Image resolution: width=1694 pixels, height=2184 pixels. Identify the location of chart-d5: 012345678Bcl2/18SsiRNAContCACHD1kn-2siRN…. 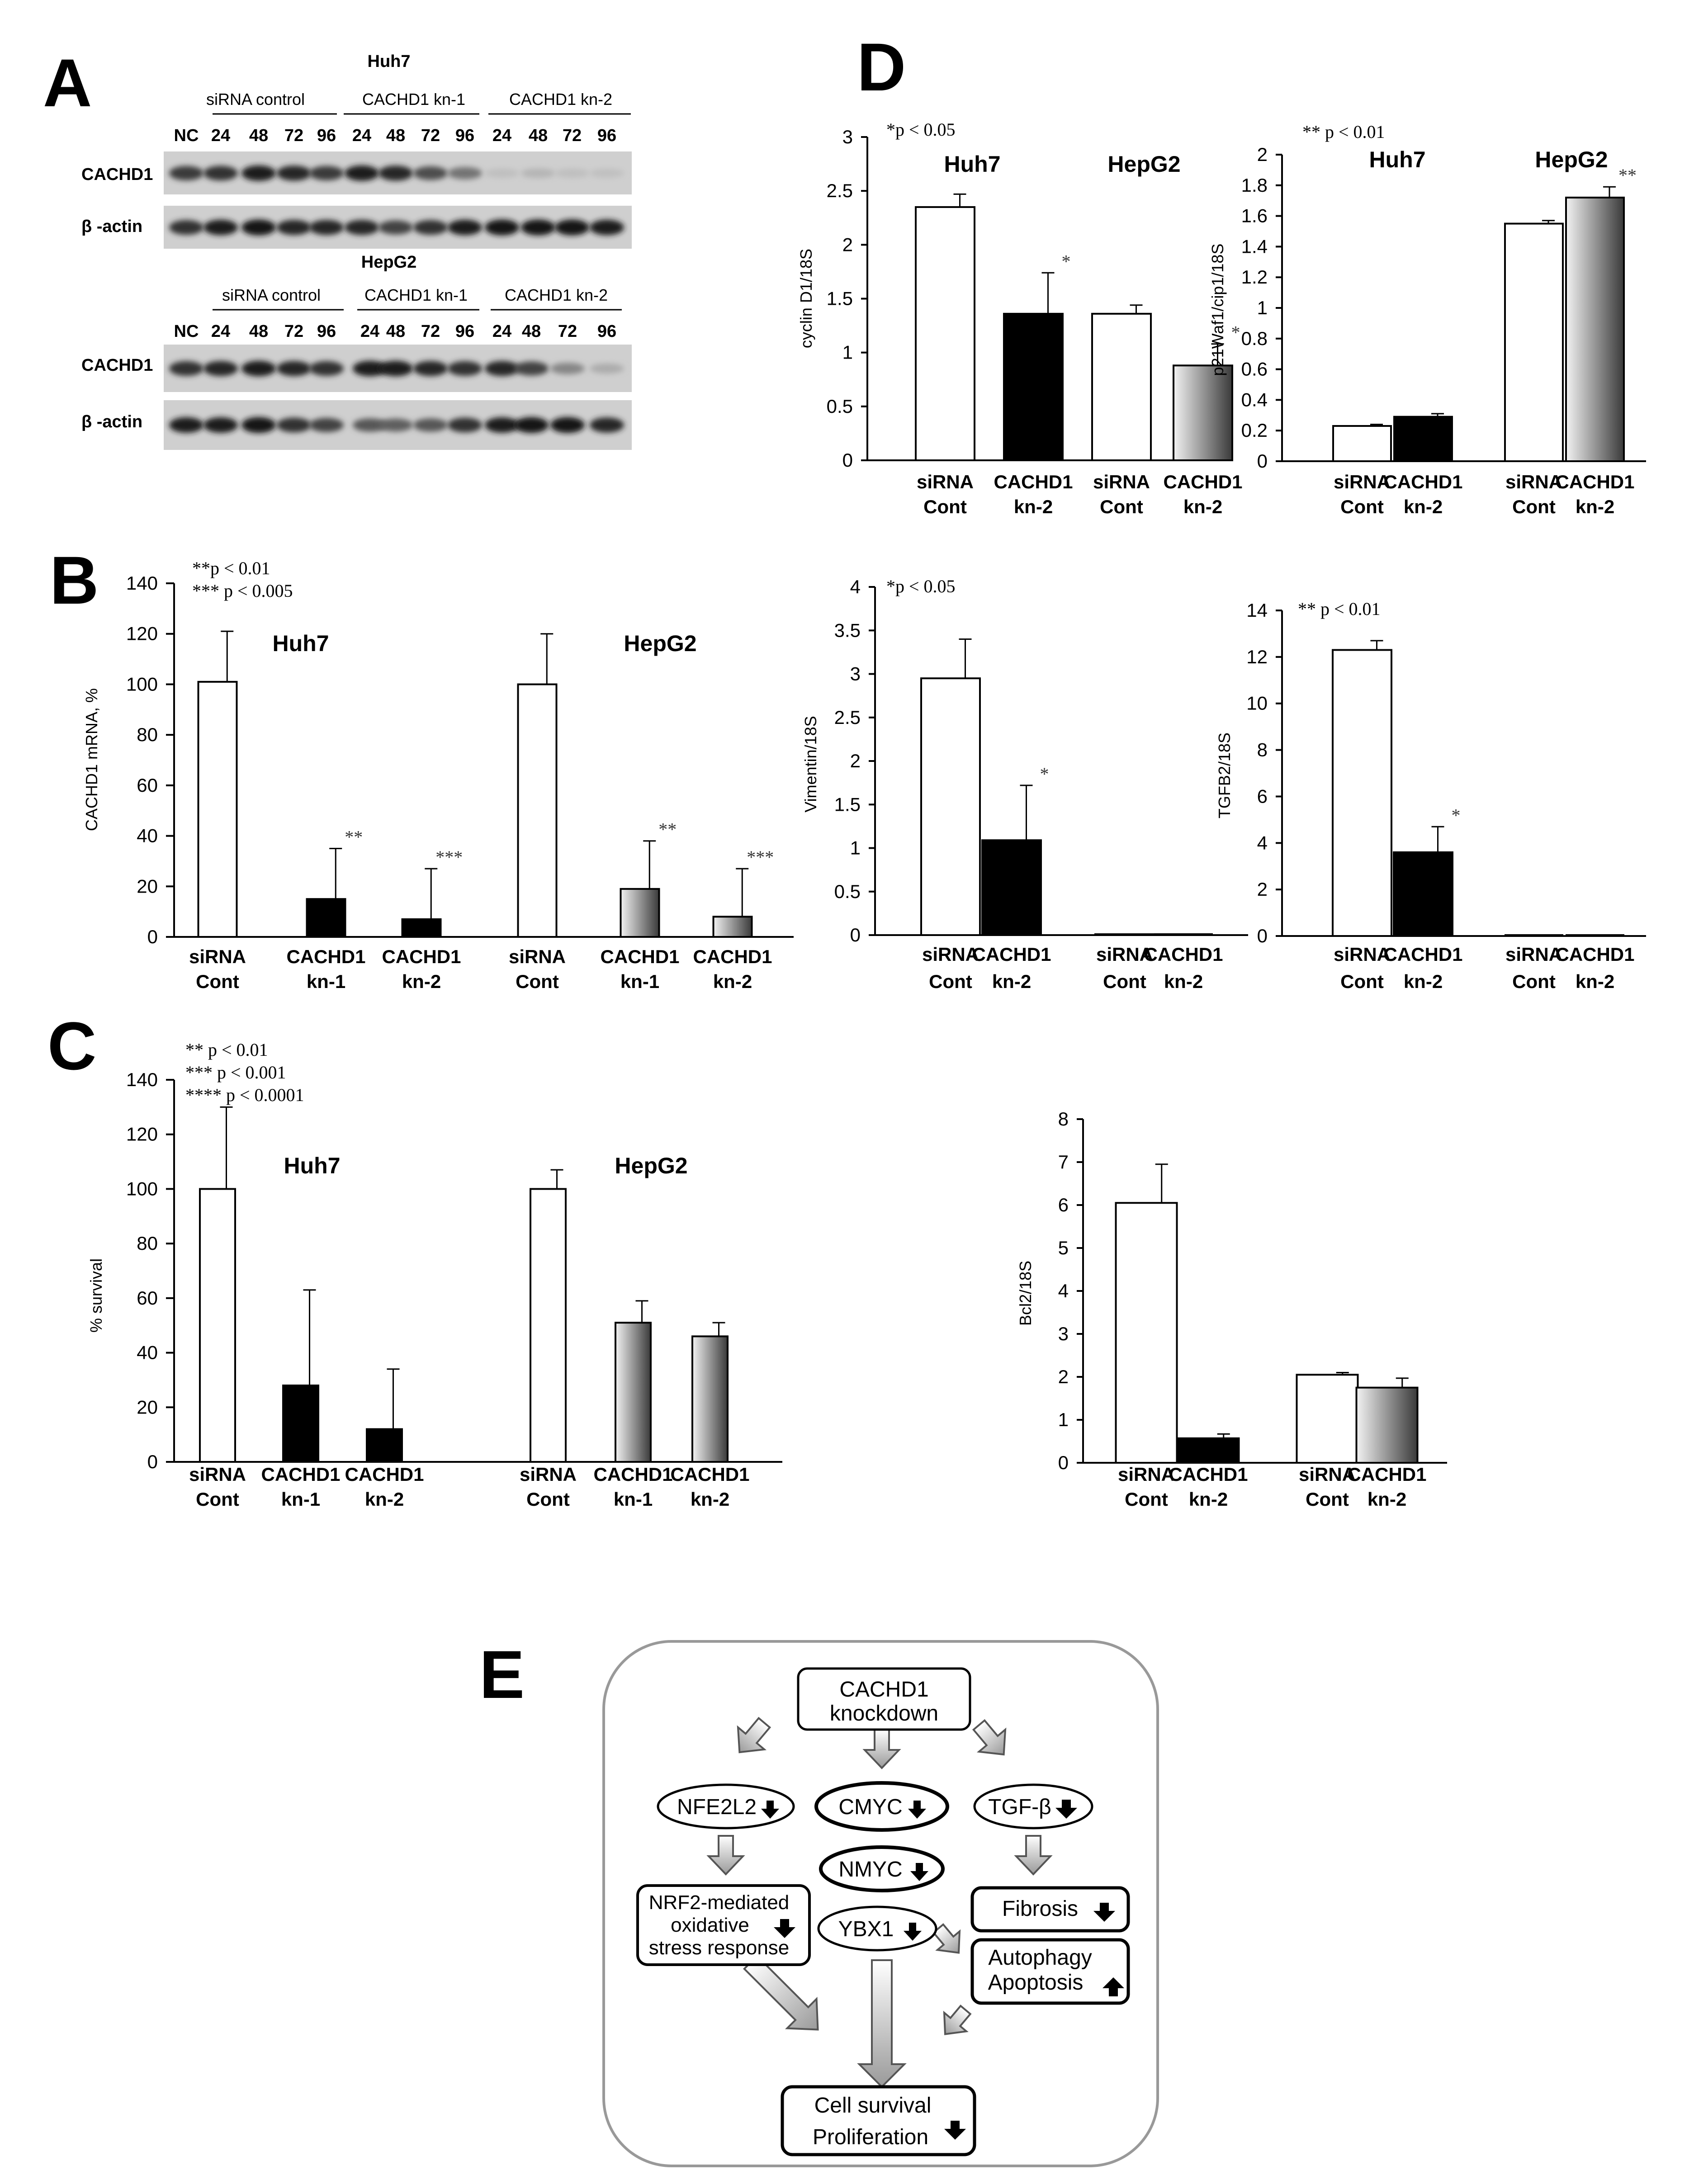
(1231, 1309).